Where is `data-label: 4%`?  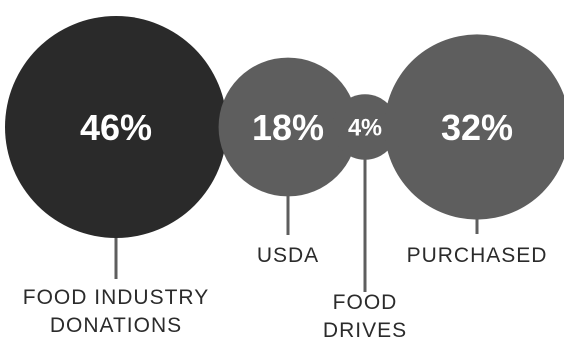 data-label: 4% is located at coordinates (365, 128).